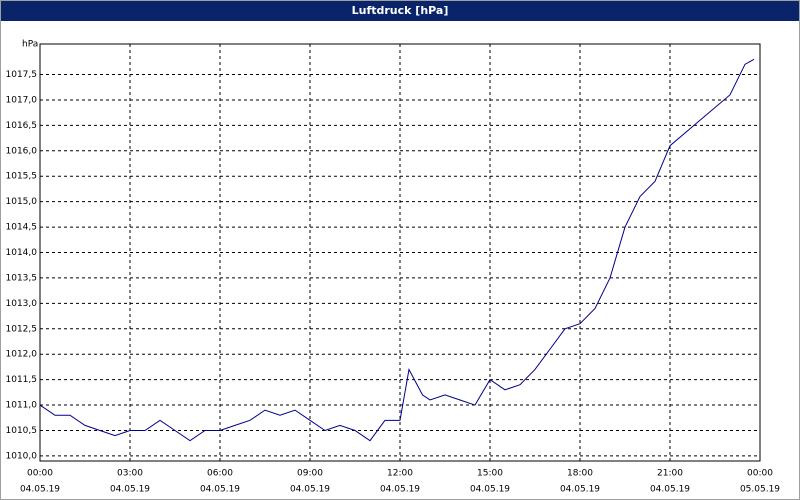  What do you see at coordinates (22, 126) in the screenshot?
I see `y-tick-label: 1016,5` at bounding box center [22, 126].